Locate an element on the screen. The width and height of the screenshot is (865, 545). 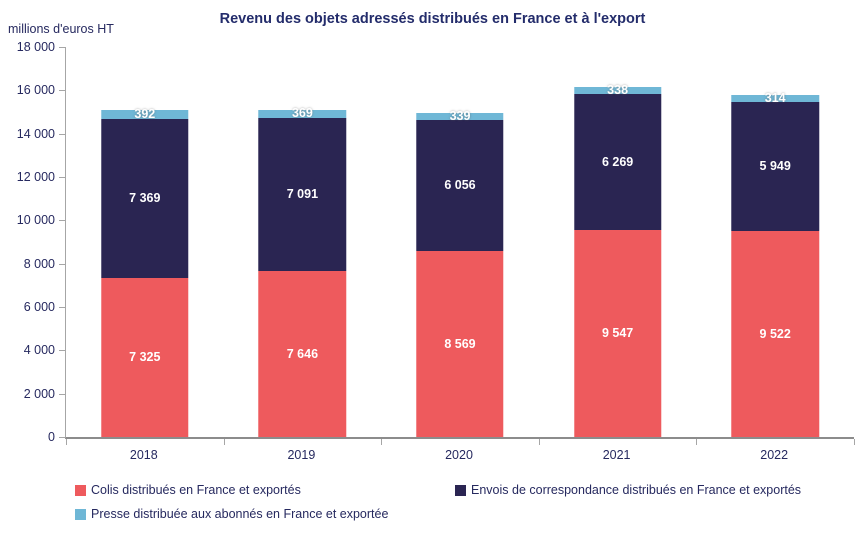
bar-value-label: 338 is located at coordinates (618, 90).